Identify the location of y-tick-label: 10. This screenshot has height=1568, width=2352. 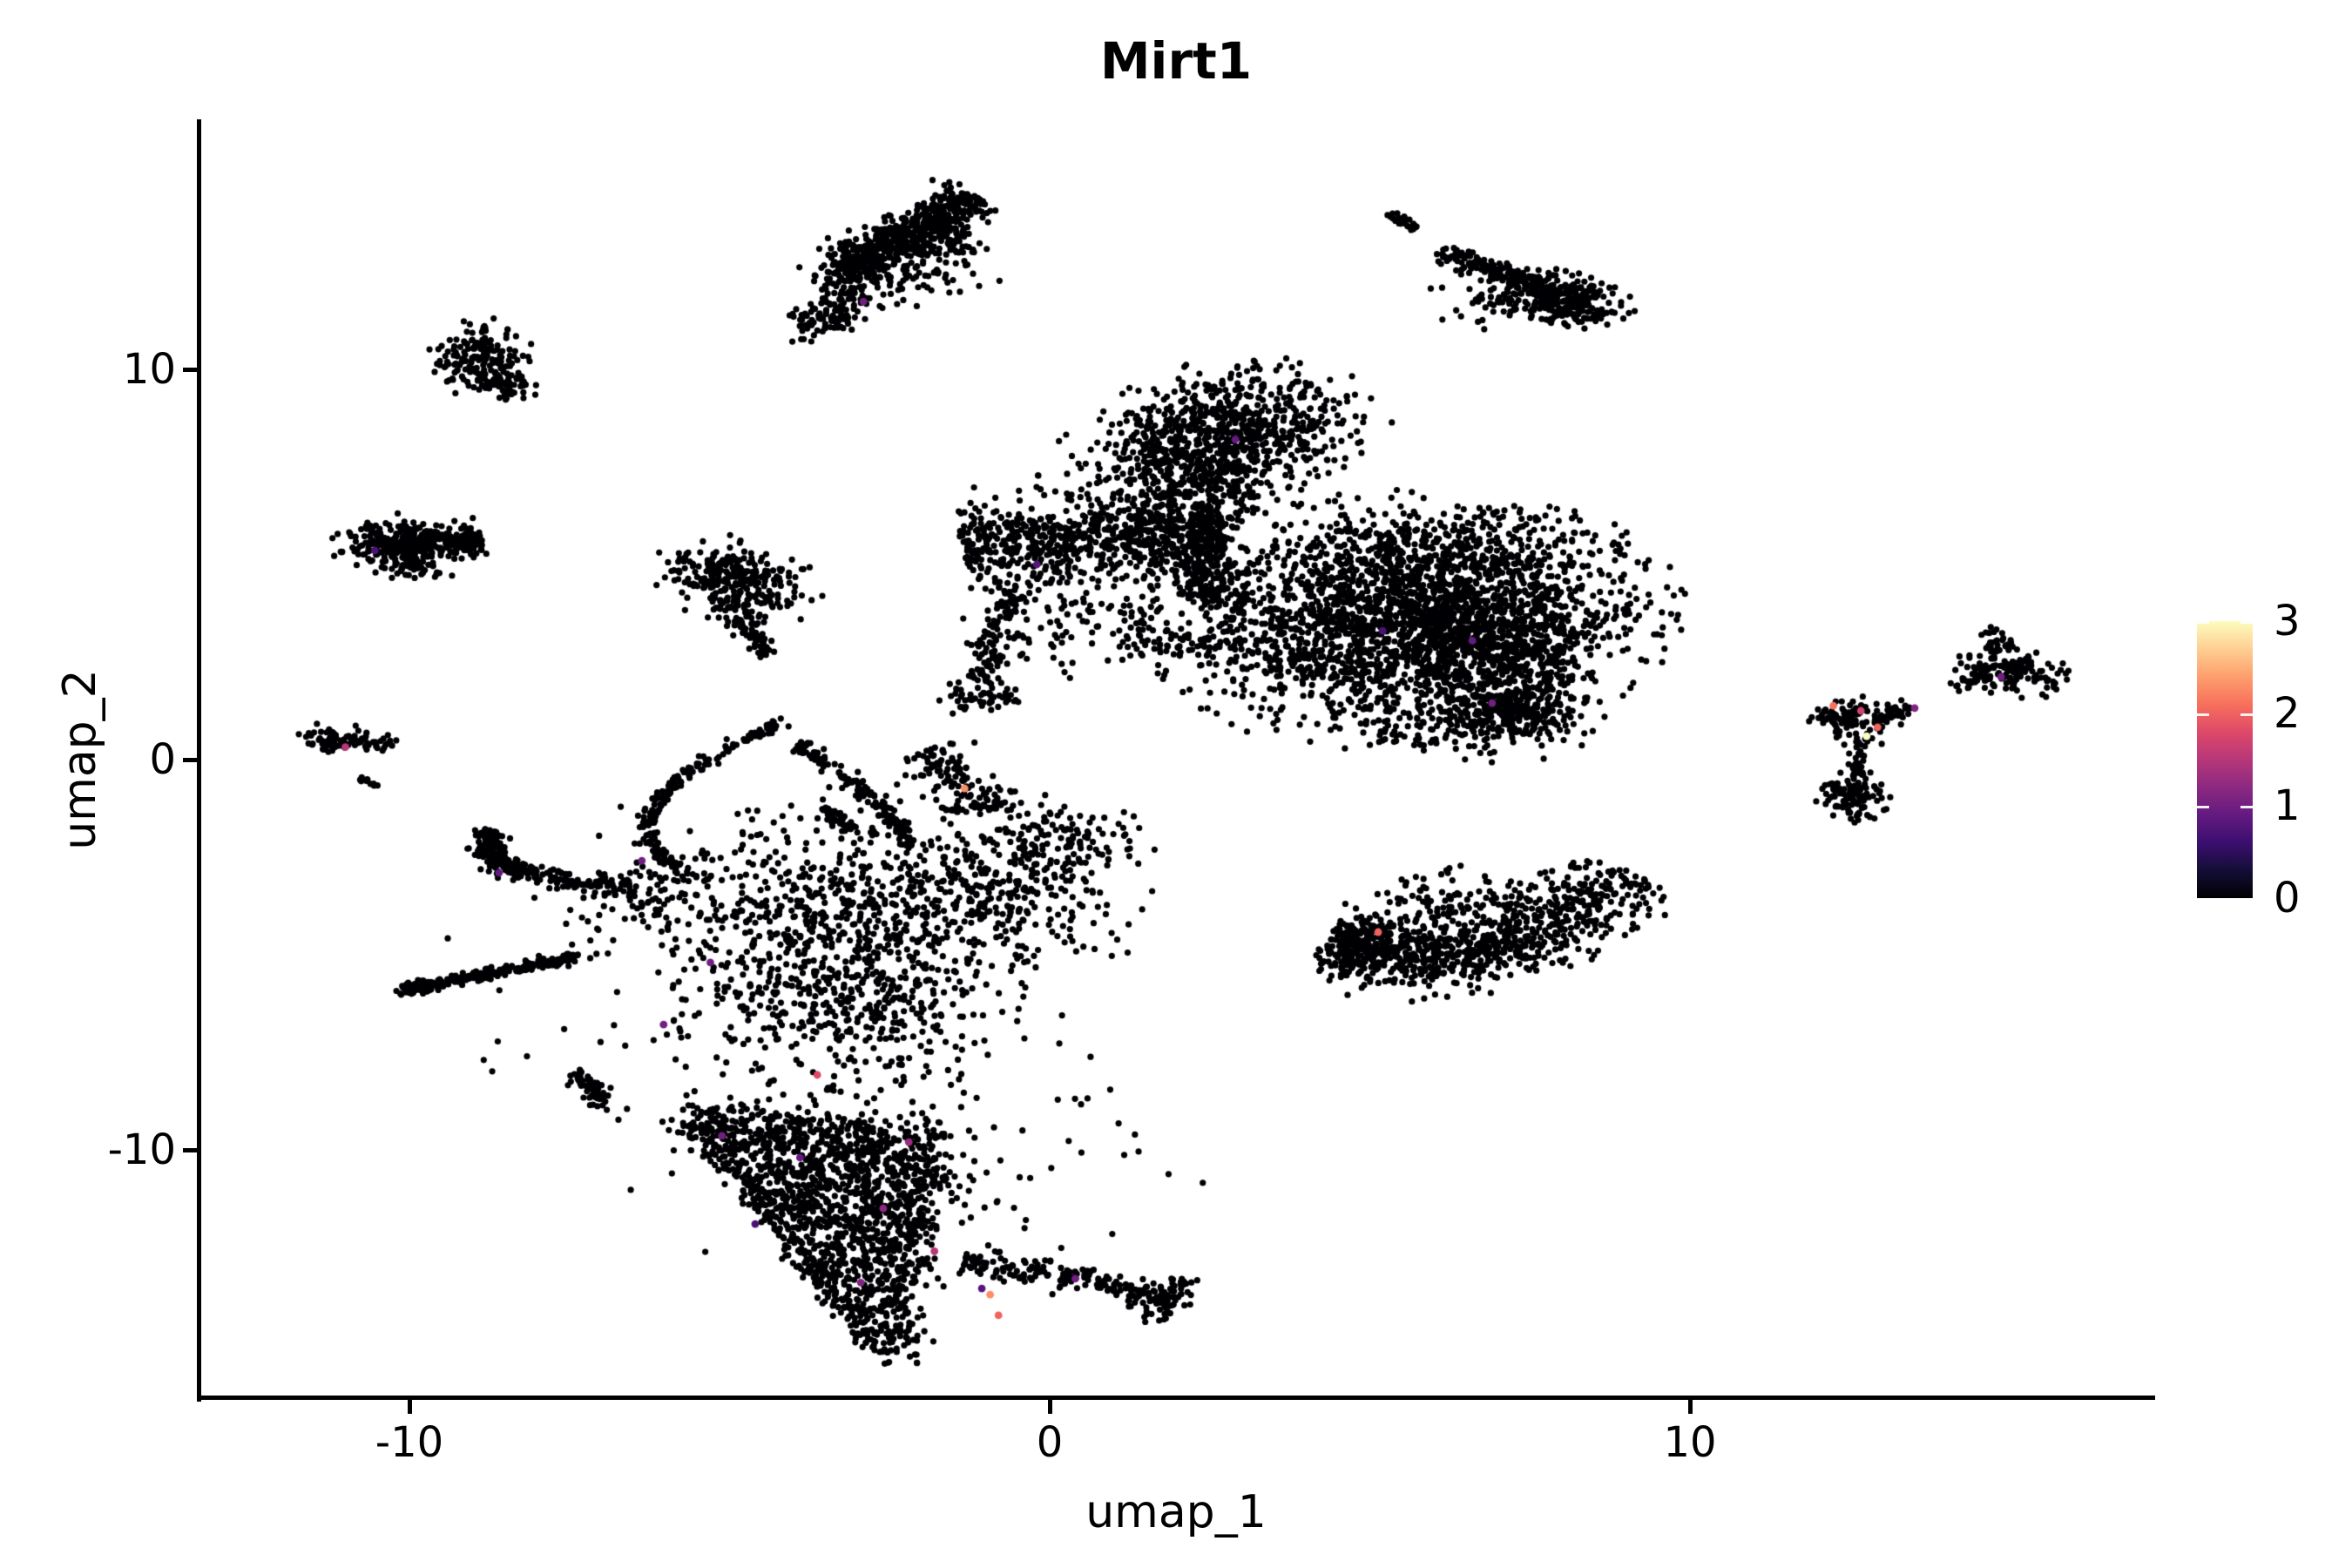
(149, 369).